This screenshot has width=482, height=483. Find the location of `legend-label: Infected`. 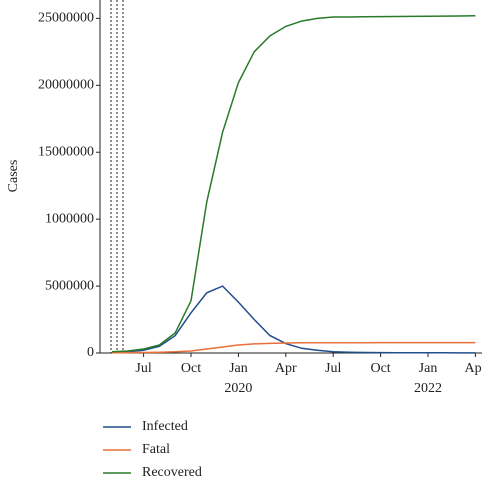

legend-label: Infected is located at coordinates (165, 426).